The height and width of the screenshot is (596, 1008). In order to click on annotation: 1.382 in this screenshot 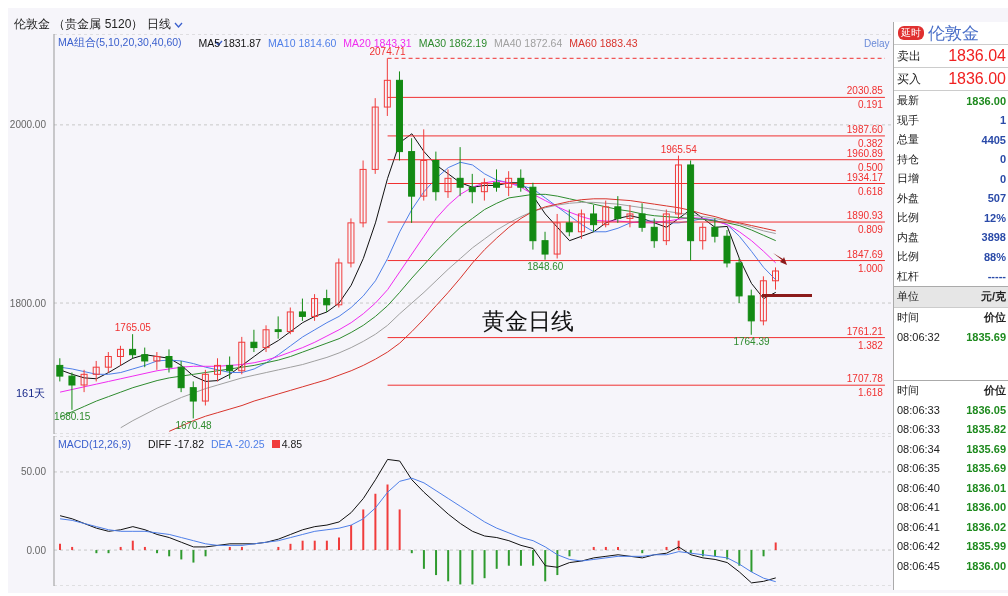, I will do `click(870, 345)`.